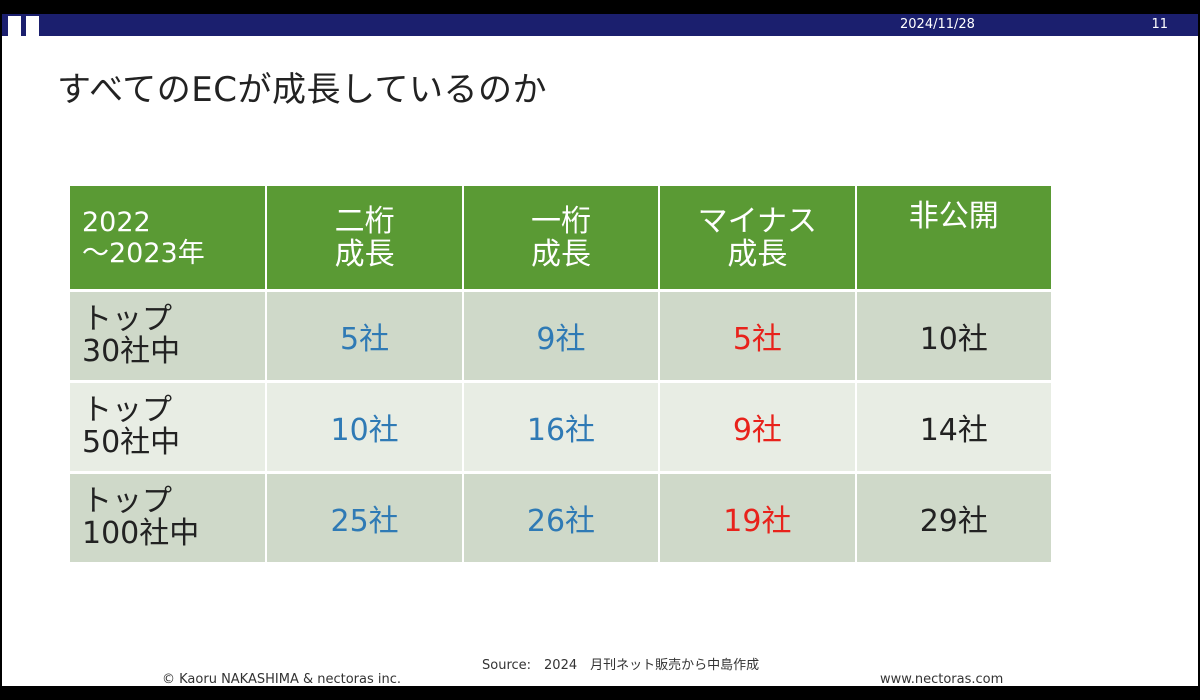 The image size is (1200, 700). Describe the element at coordinates (364, 221) in the screenshot. I see `column-header-line1: 二桁` at that location.